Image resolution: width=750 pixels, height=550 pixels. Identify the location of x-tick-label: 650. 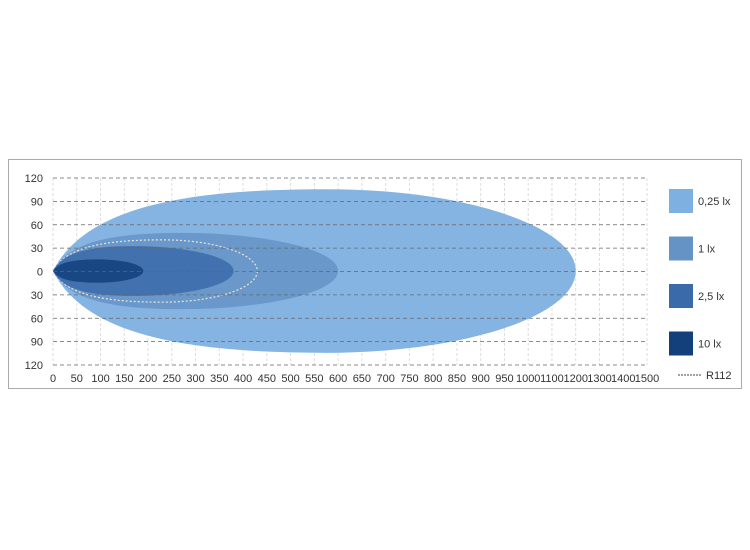
(362, 379).